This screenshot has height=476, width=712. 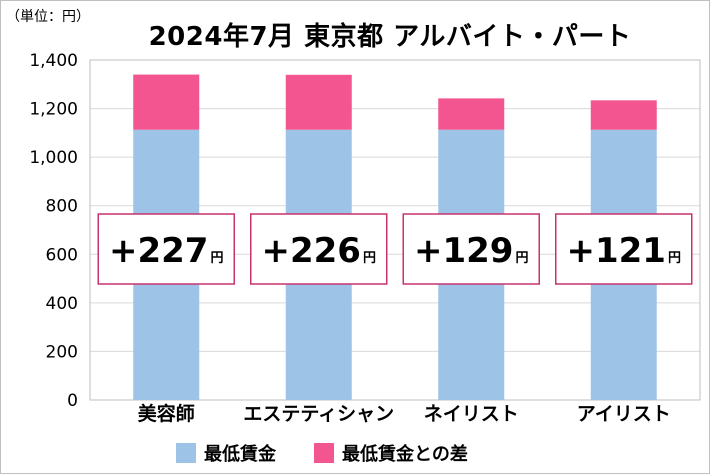 What do you see at coordinates (624, 414) in the screenshot?
I see `category-label: アイリスト` at bounding box center [624, 414].